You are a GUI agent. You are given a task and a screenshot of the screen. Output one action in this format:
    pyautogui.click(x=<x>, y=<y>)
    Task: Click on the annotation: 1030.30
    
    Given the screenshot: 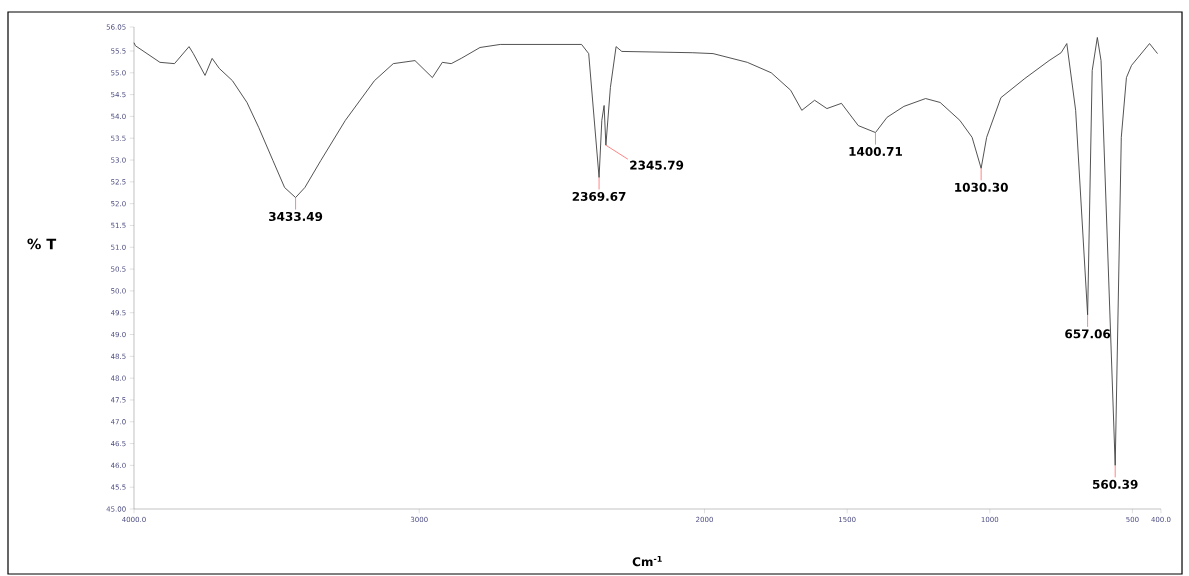 What is the action you would take?
    pyautogui.click(x=981, y=187)
    